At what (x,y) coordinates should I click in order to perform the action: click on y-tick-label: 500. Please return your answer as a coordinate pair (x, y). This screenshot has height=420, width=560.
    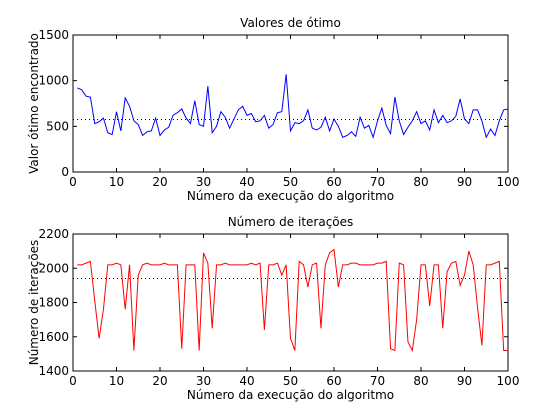
    Looking at the image, I should click on (57, 126).